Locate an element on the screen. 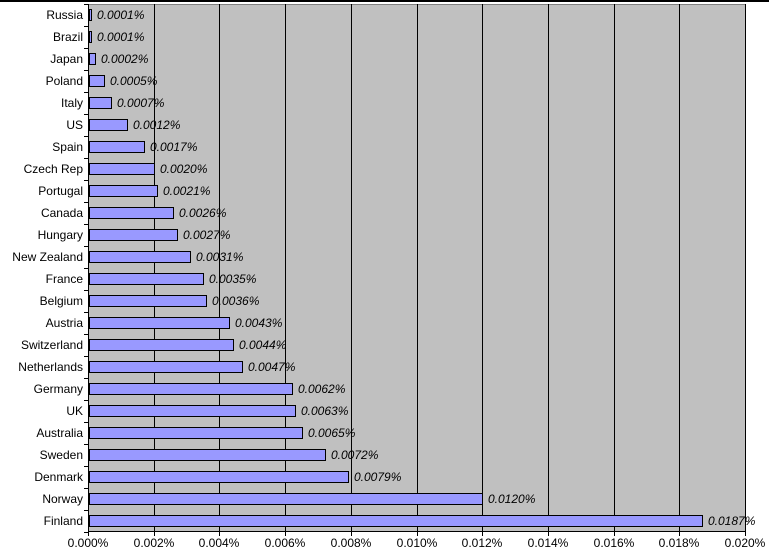  bar-hungary is located at coordinates (133, 235).